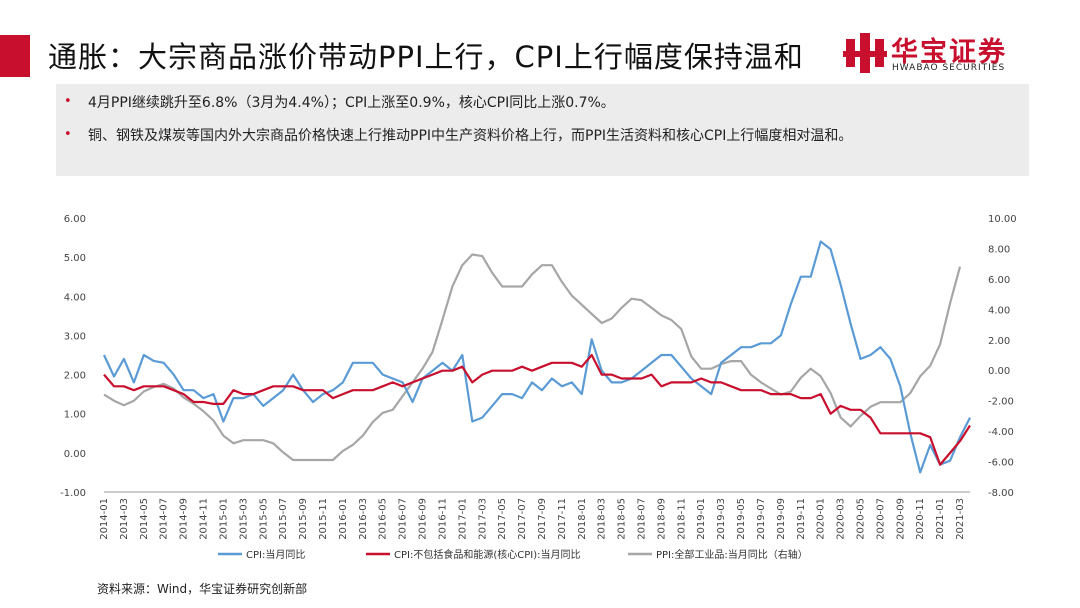 The image size is (1080, 608). What do you see at coordinates (243, 519) in the screenshot?
I see `x-tick-label: 2015-03` at bounding box center [243, 519].